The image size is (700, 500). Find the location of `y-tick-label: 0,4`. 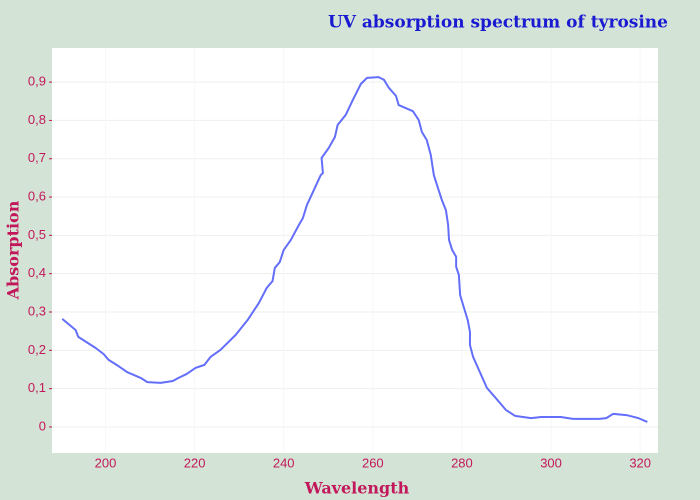

y-tick-label: 0,4 is located at coordinates (37, 272).